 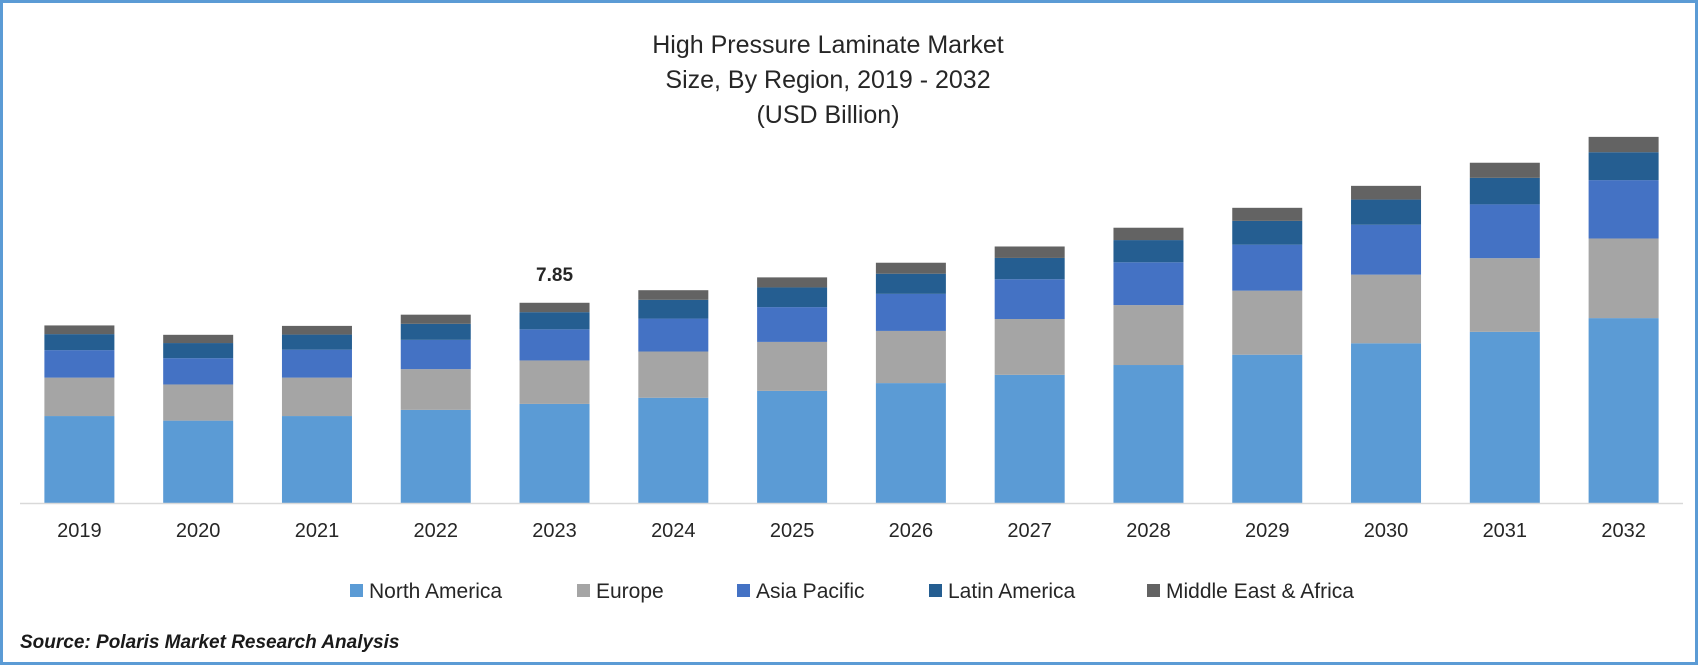 I want to click on chart-title-line: Size, By Region, 2019 - 2032, so click(x=827, y=80).